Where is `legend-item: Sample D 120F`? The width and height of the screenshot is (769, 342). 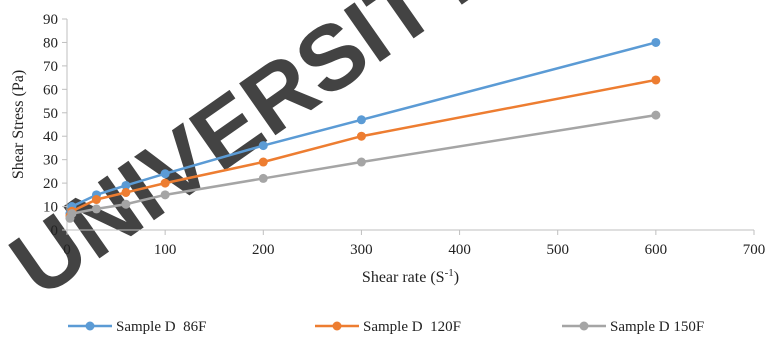 legend-item: Sample D 120F is located at coordinates (388, 327).